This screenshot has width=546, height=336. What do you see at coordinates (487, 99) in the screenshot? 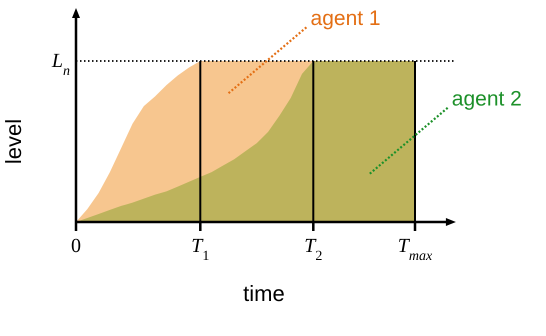
I see `series-label: agent 2` at bounding box center [487, 99].